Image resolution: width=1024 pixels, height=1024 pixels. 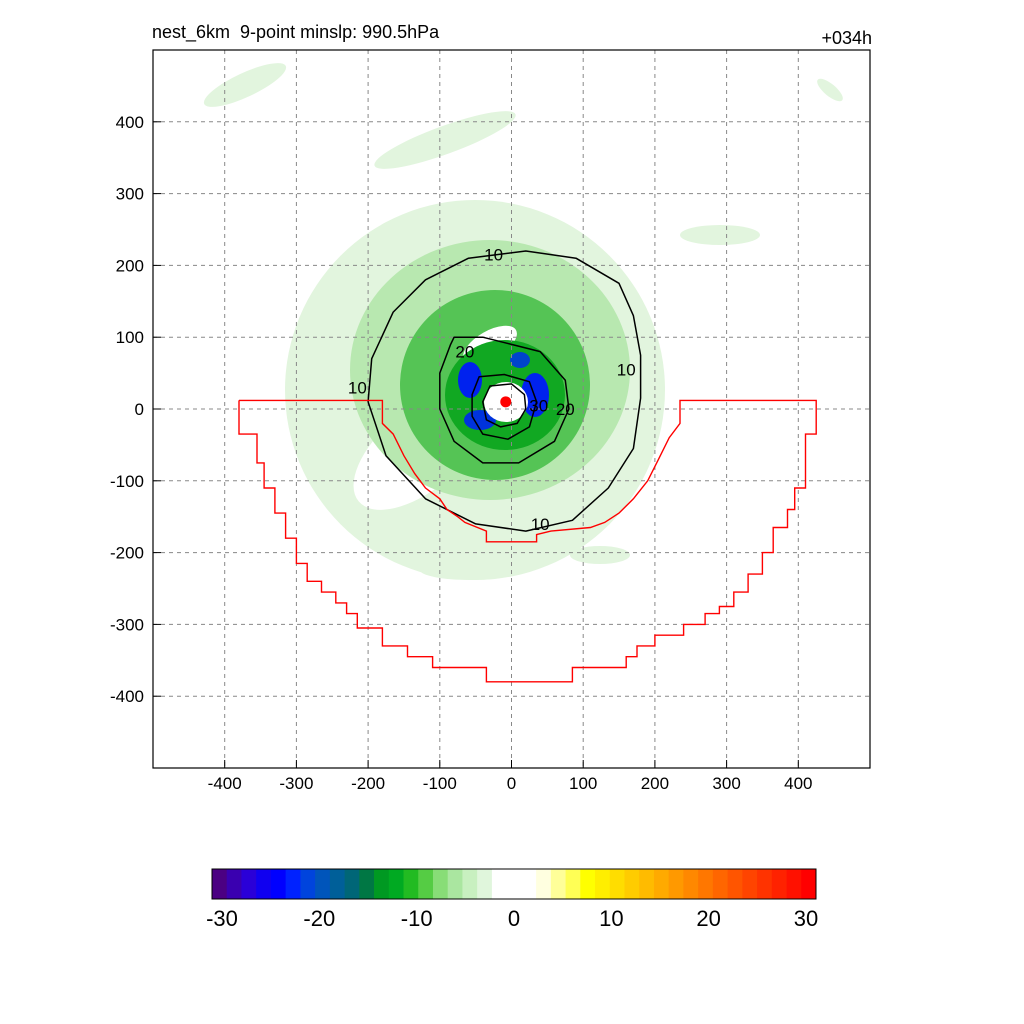 What do you see at coordinates (130, 337) in the screenshot?
I see `y-tick-label: 100` at bounding box center [130, 337].